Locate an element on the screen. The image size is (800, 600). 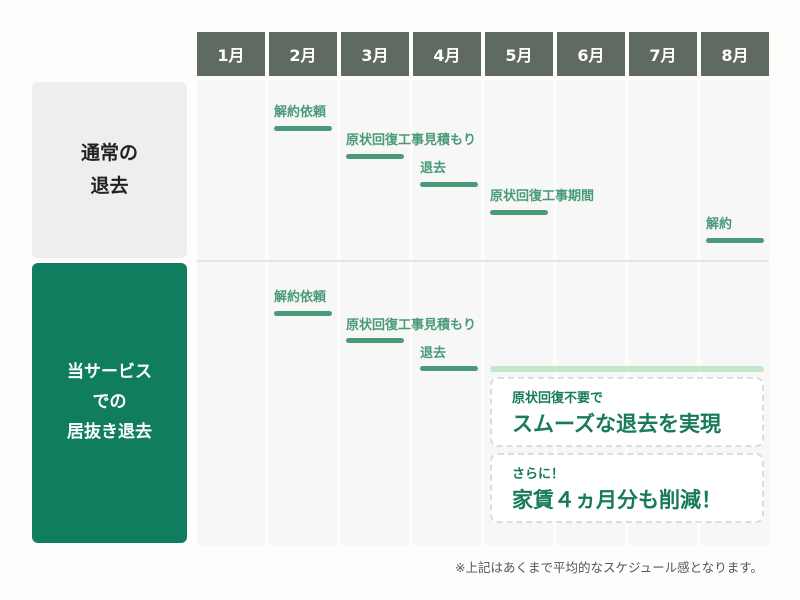
row-label-service: 当サービスでの居抜き退去 is located at coordinates (109, 403).